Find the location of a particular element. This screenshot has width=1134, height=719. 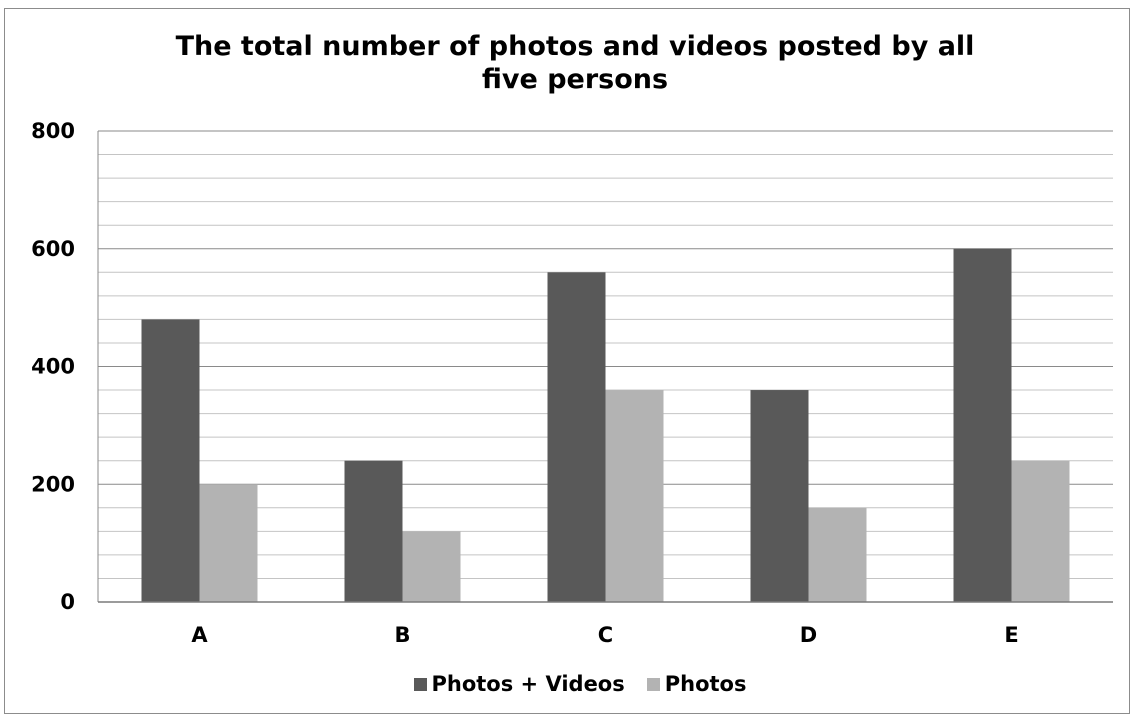

bar-photos-videos-e is located at coordinates (982, 425).